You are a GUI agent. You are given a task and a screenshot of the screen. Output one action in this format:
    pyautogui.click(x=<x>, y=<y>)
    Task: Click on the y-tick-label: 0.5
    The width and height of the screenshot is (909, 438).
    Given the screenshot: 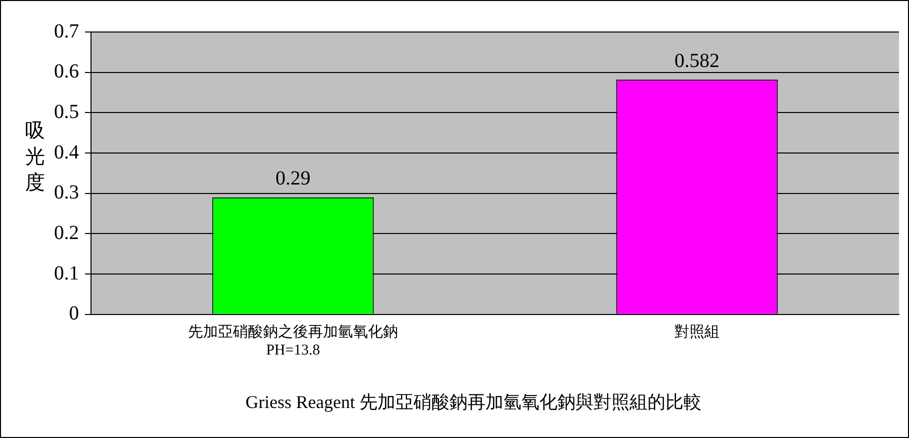 What is the action you would take?
    pyautogui.click(x=66, y=111)
    